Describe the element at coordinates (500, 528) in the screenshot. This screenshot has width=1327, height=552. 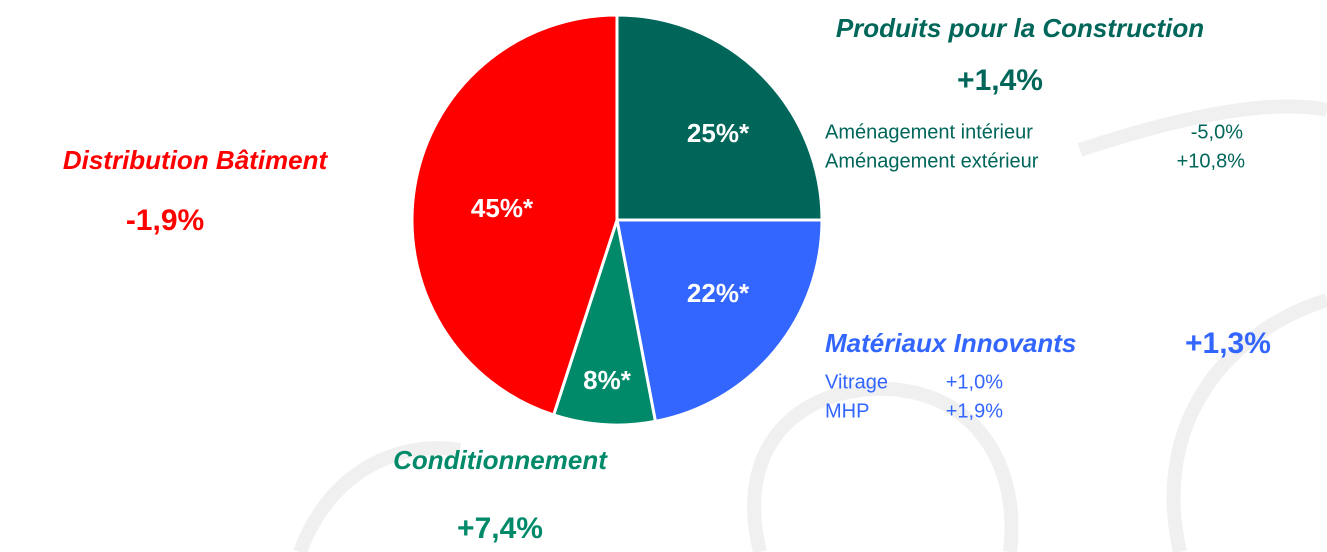
I see `segment-growth: +7,4%` at that location.